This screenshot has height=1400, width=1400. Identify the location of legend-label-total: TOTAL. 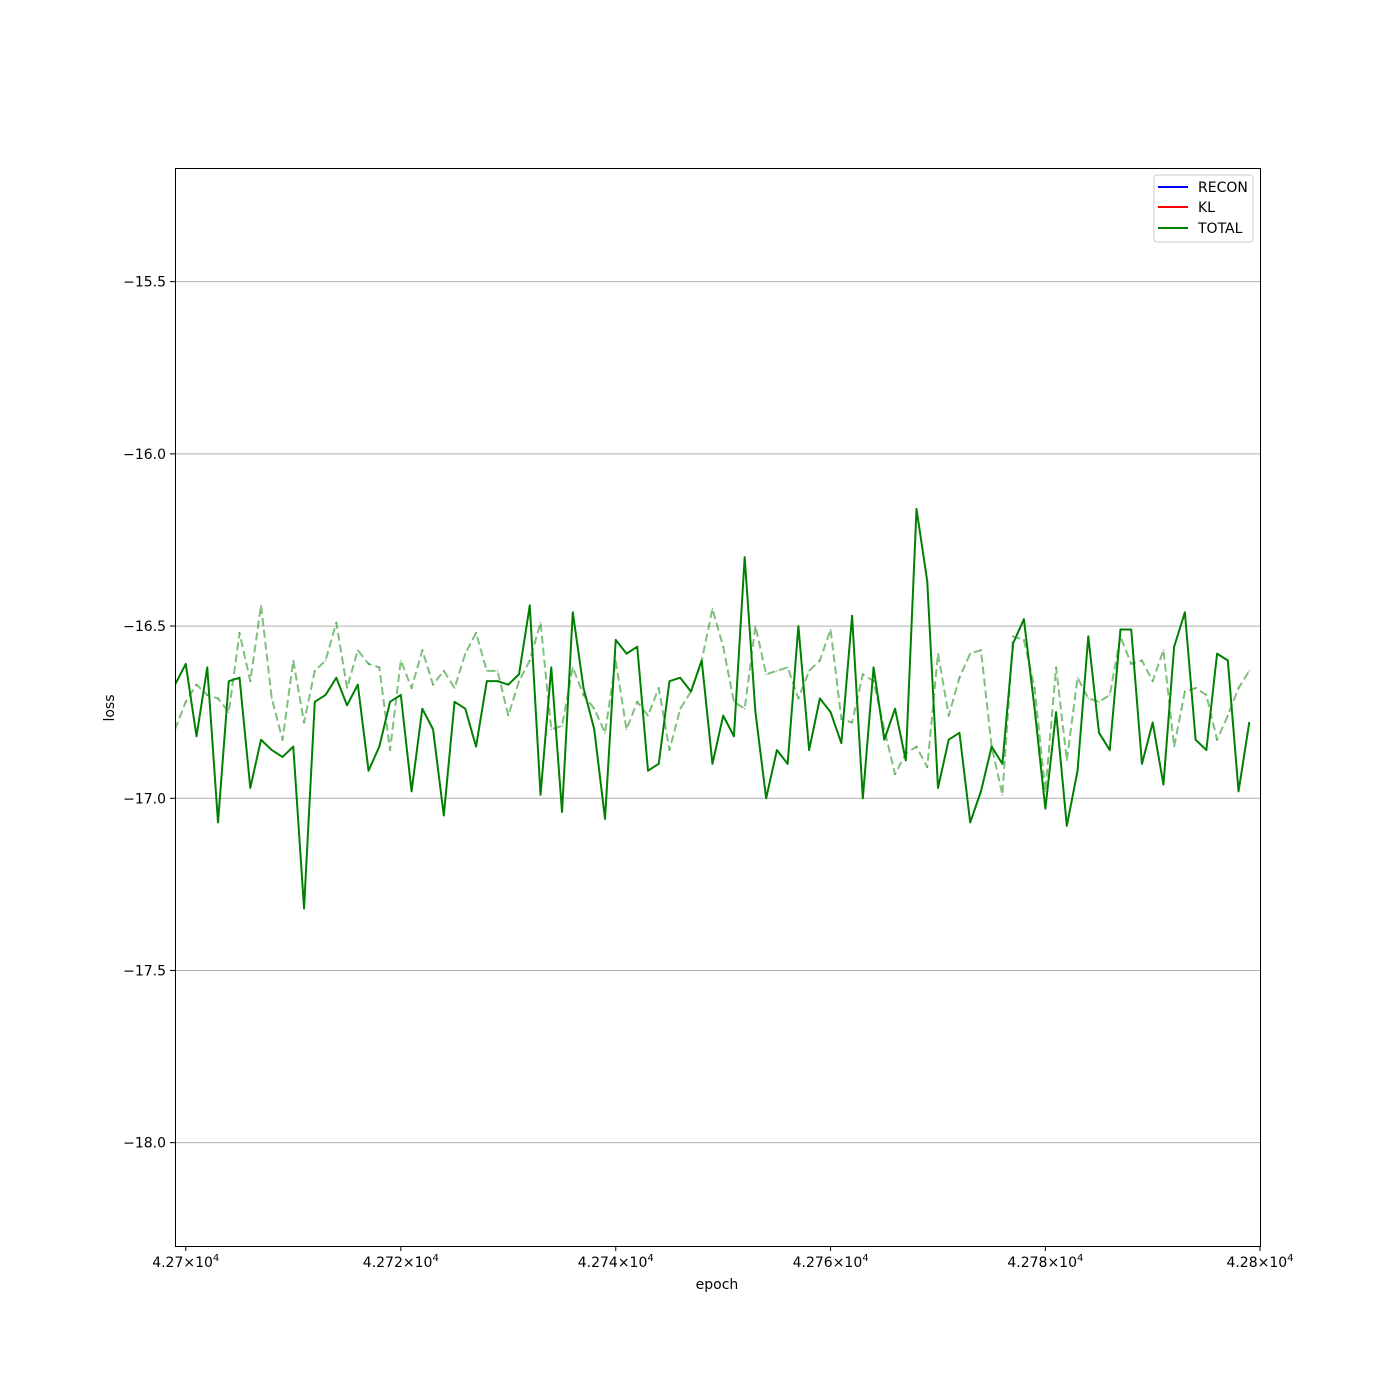
(1220, 229).